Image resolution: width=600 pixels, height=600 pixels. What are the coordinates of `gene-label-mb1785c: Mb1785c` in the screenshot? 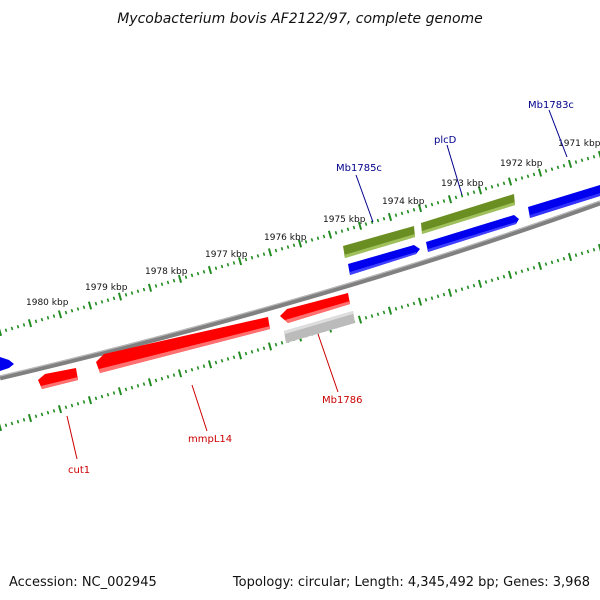 It's located at (359, 168).